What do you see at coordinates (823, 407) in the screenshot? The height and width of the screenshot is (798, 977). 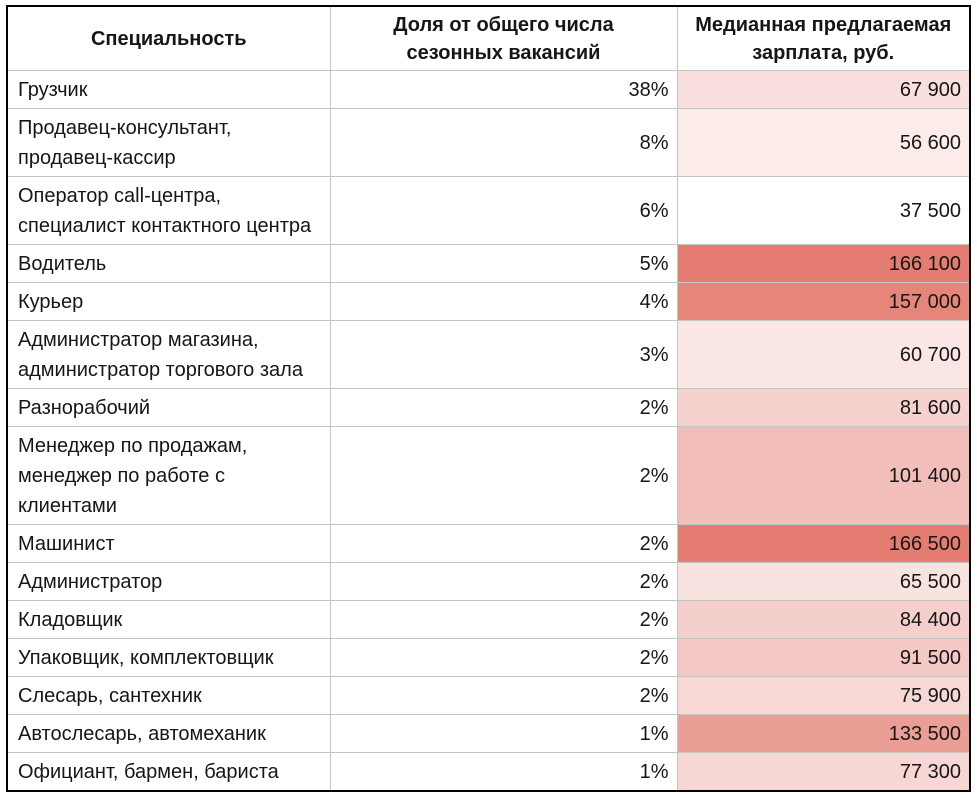 I see `salary-cell: 81 600` at bounding box center [823, 407].